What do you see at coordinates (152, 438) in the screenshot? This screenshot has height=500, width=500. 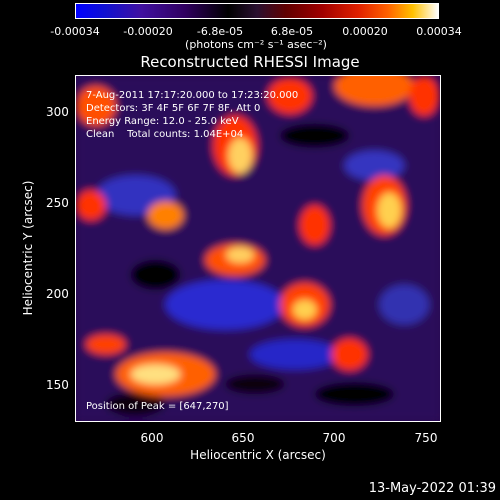 I see `x-tick-label: 600` at bounding box center [152, 438].